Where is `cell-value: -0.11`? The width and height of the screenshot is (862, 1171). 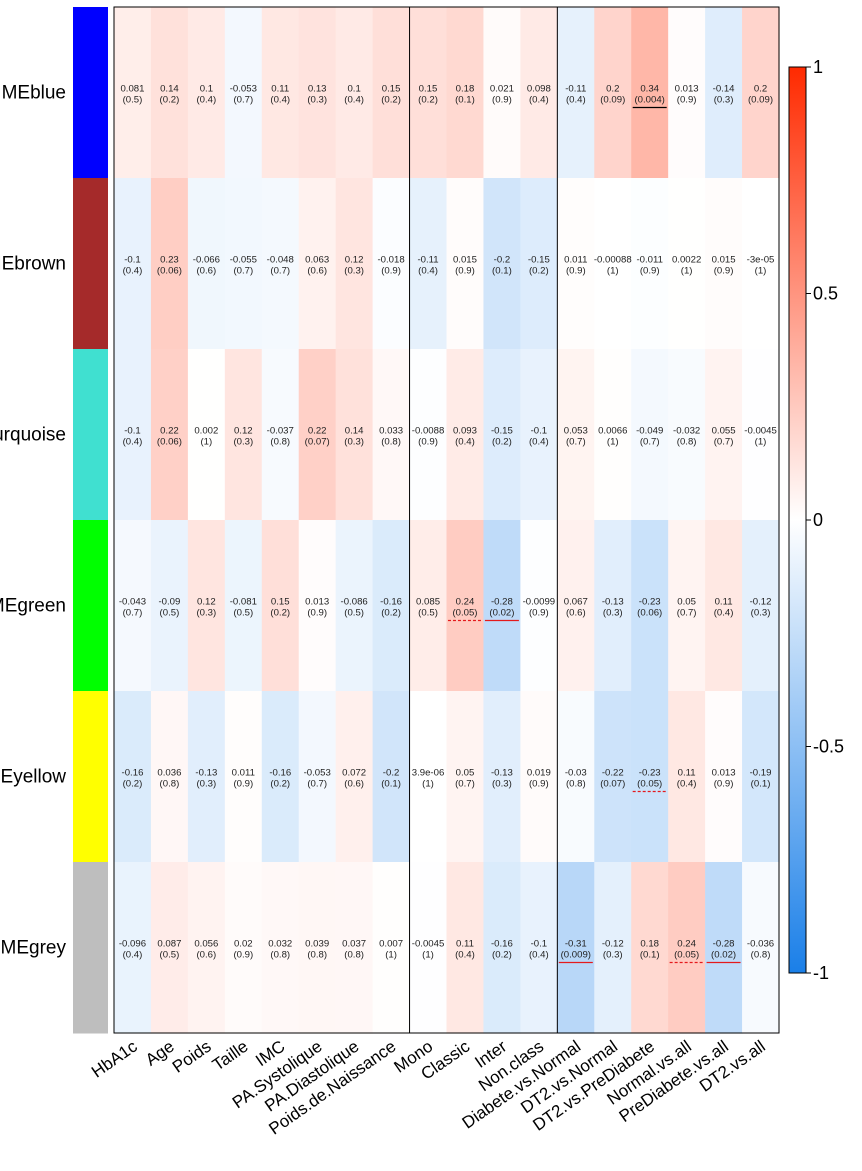
cell-value: -0.11 is located at coordinates (575, 89).